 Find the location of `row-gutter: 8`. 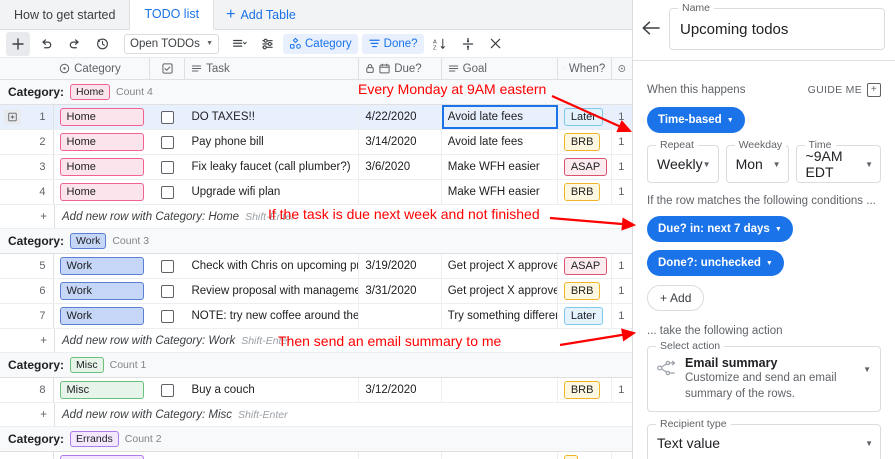

row-gutter: 8 is located at coordinates (27, 390).